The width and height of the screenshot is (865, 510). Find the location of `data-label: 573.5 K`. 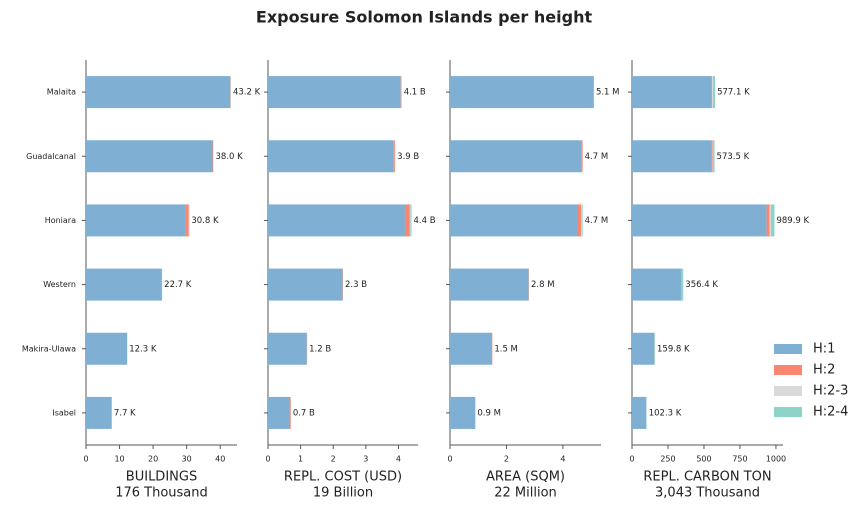

data-label: 573.5 K is located at coordinates (733, 157).